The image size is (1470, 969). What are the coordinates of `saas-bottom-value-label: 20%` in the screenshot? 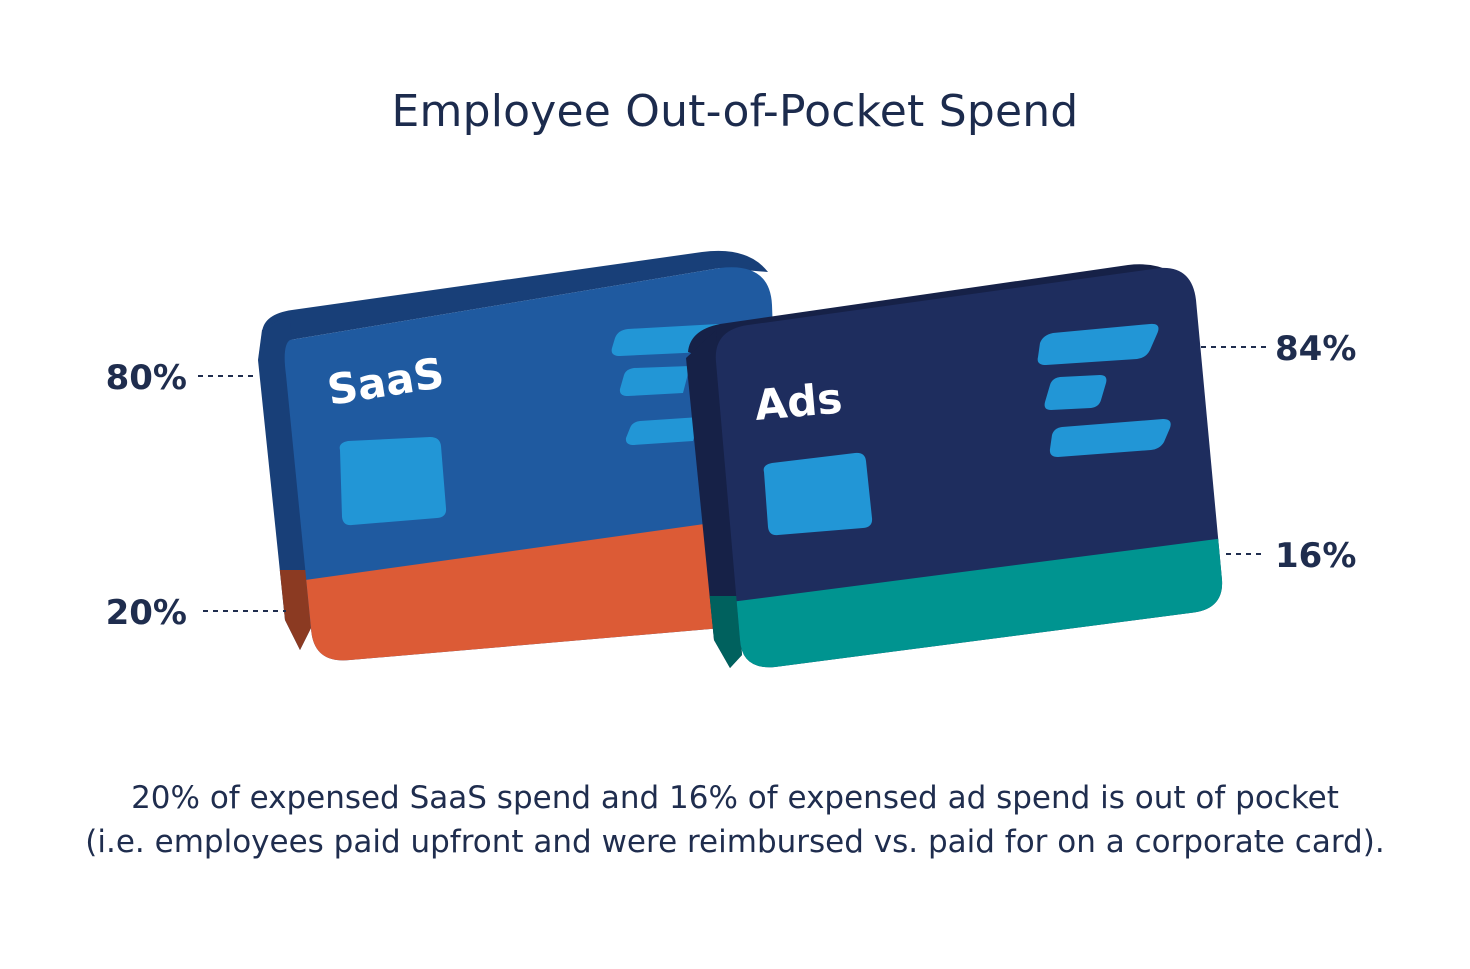 It's located at (146, 613).